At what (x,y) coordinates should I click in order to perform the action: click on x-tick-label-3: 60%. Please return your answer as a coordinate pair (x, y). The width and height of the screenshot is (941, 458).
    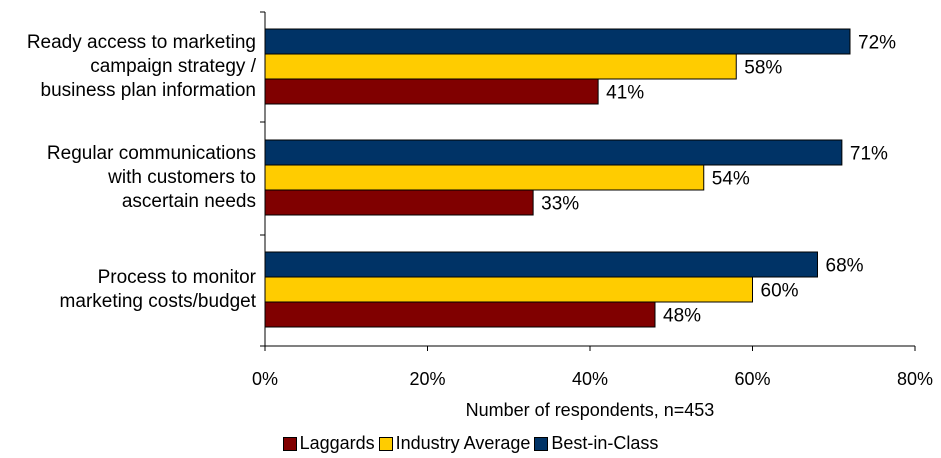
    Looking at the image, I should click on (752, 379).